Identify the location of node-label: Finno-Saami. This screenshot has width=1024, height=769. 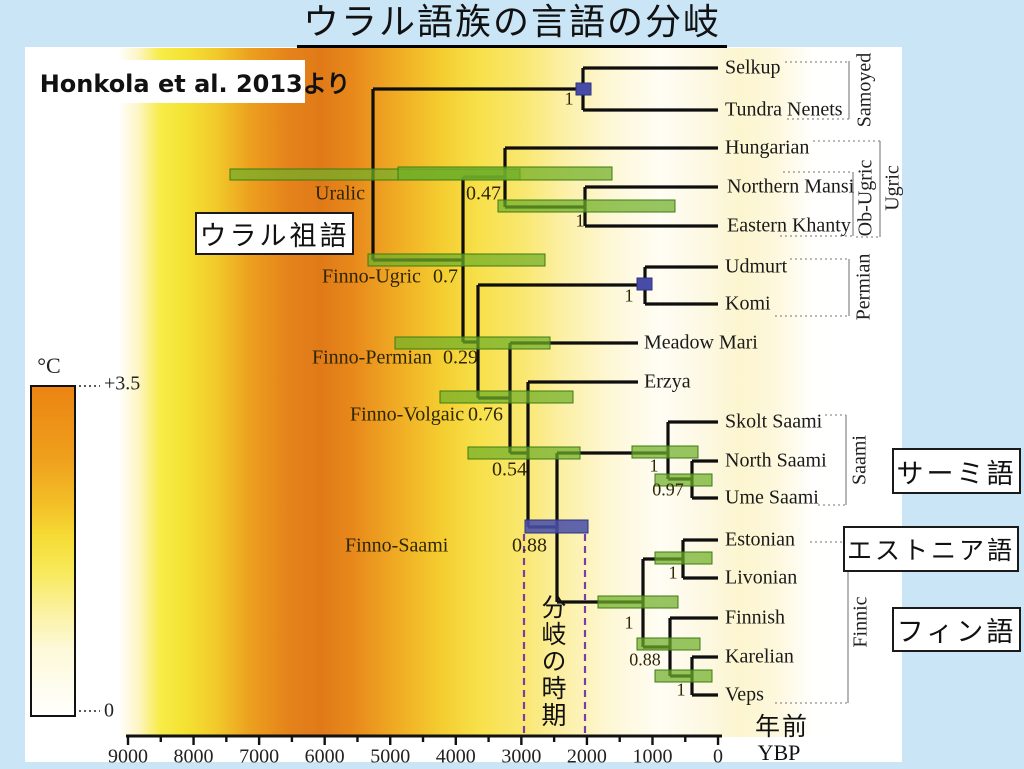
(397, 545).